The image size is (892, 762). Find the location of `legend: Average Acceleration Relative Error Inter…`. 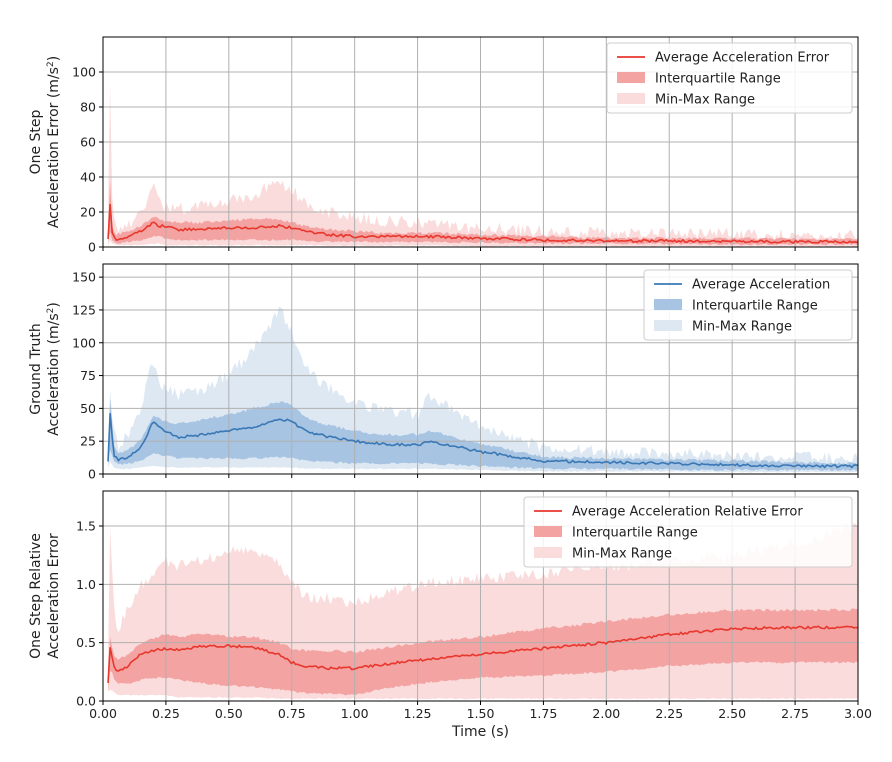

legend: Average Acceleration Relative Error Inter… is located at coordinates (688, 532).